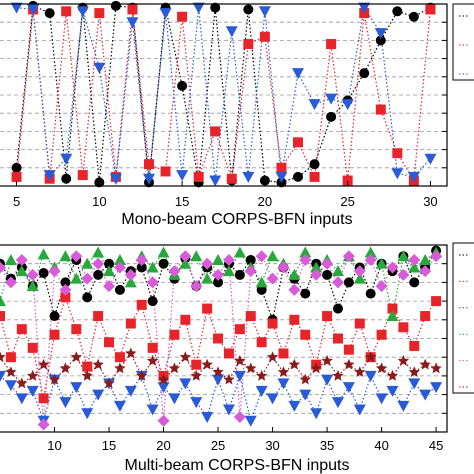  What do you see at coordinates (463, 318) in the screenshot?
I see `legend-box` at bounding box center [463, 318].